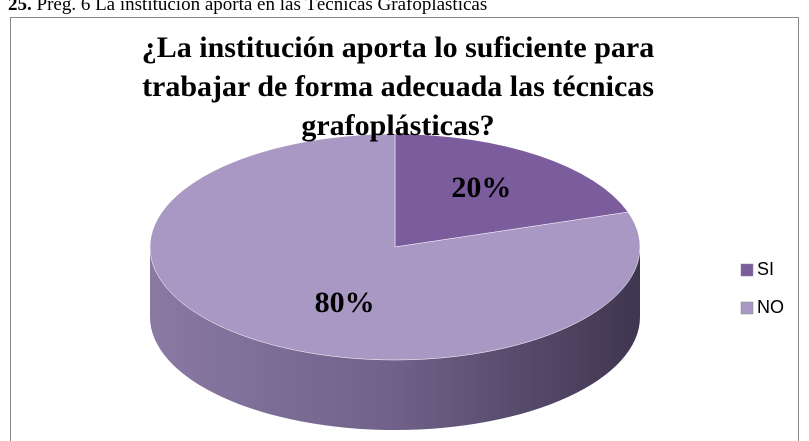  I want to click on legend-label: SI, so click(765, 269).